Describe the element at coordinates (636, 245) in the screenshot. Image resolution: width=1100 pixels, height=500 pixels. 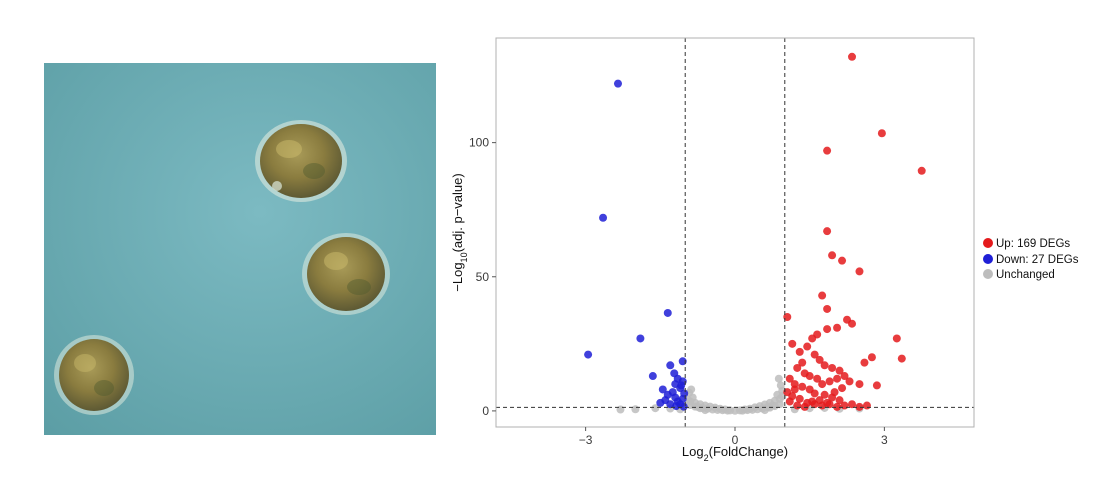
I see `down-points` at that location.